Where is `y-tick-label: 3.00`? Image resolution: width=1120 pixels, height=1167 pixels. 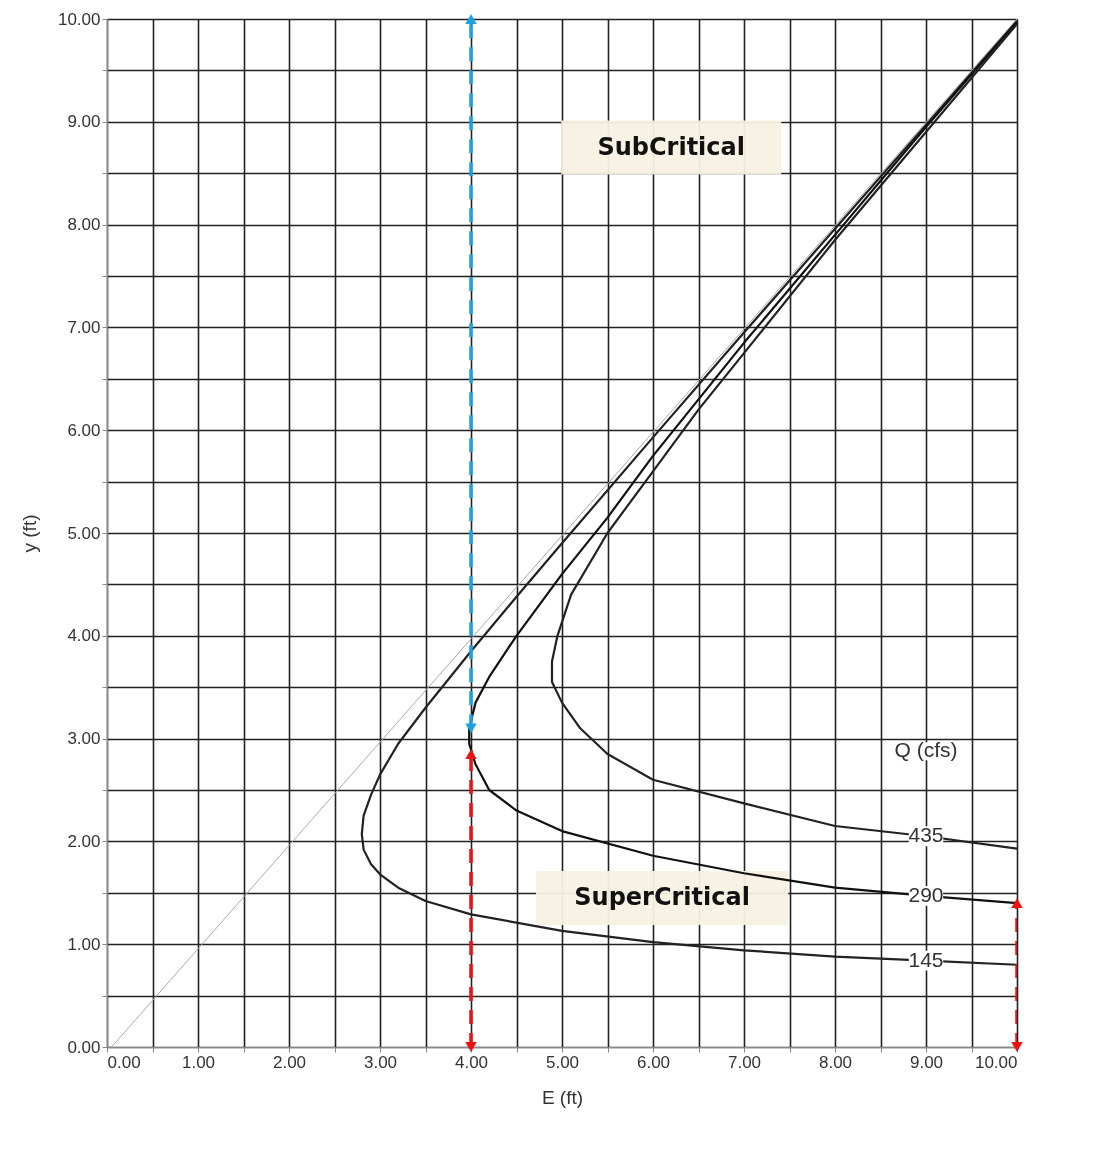
y-tick-label: 3.00 is located at coordinates (84, 739).